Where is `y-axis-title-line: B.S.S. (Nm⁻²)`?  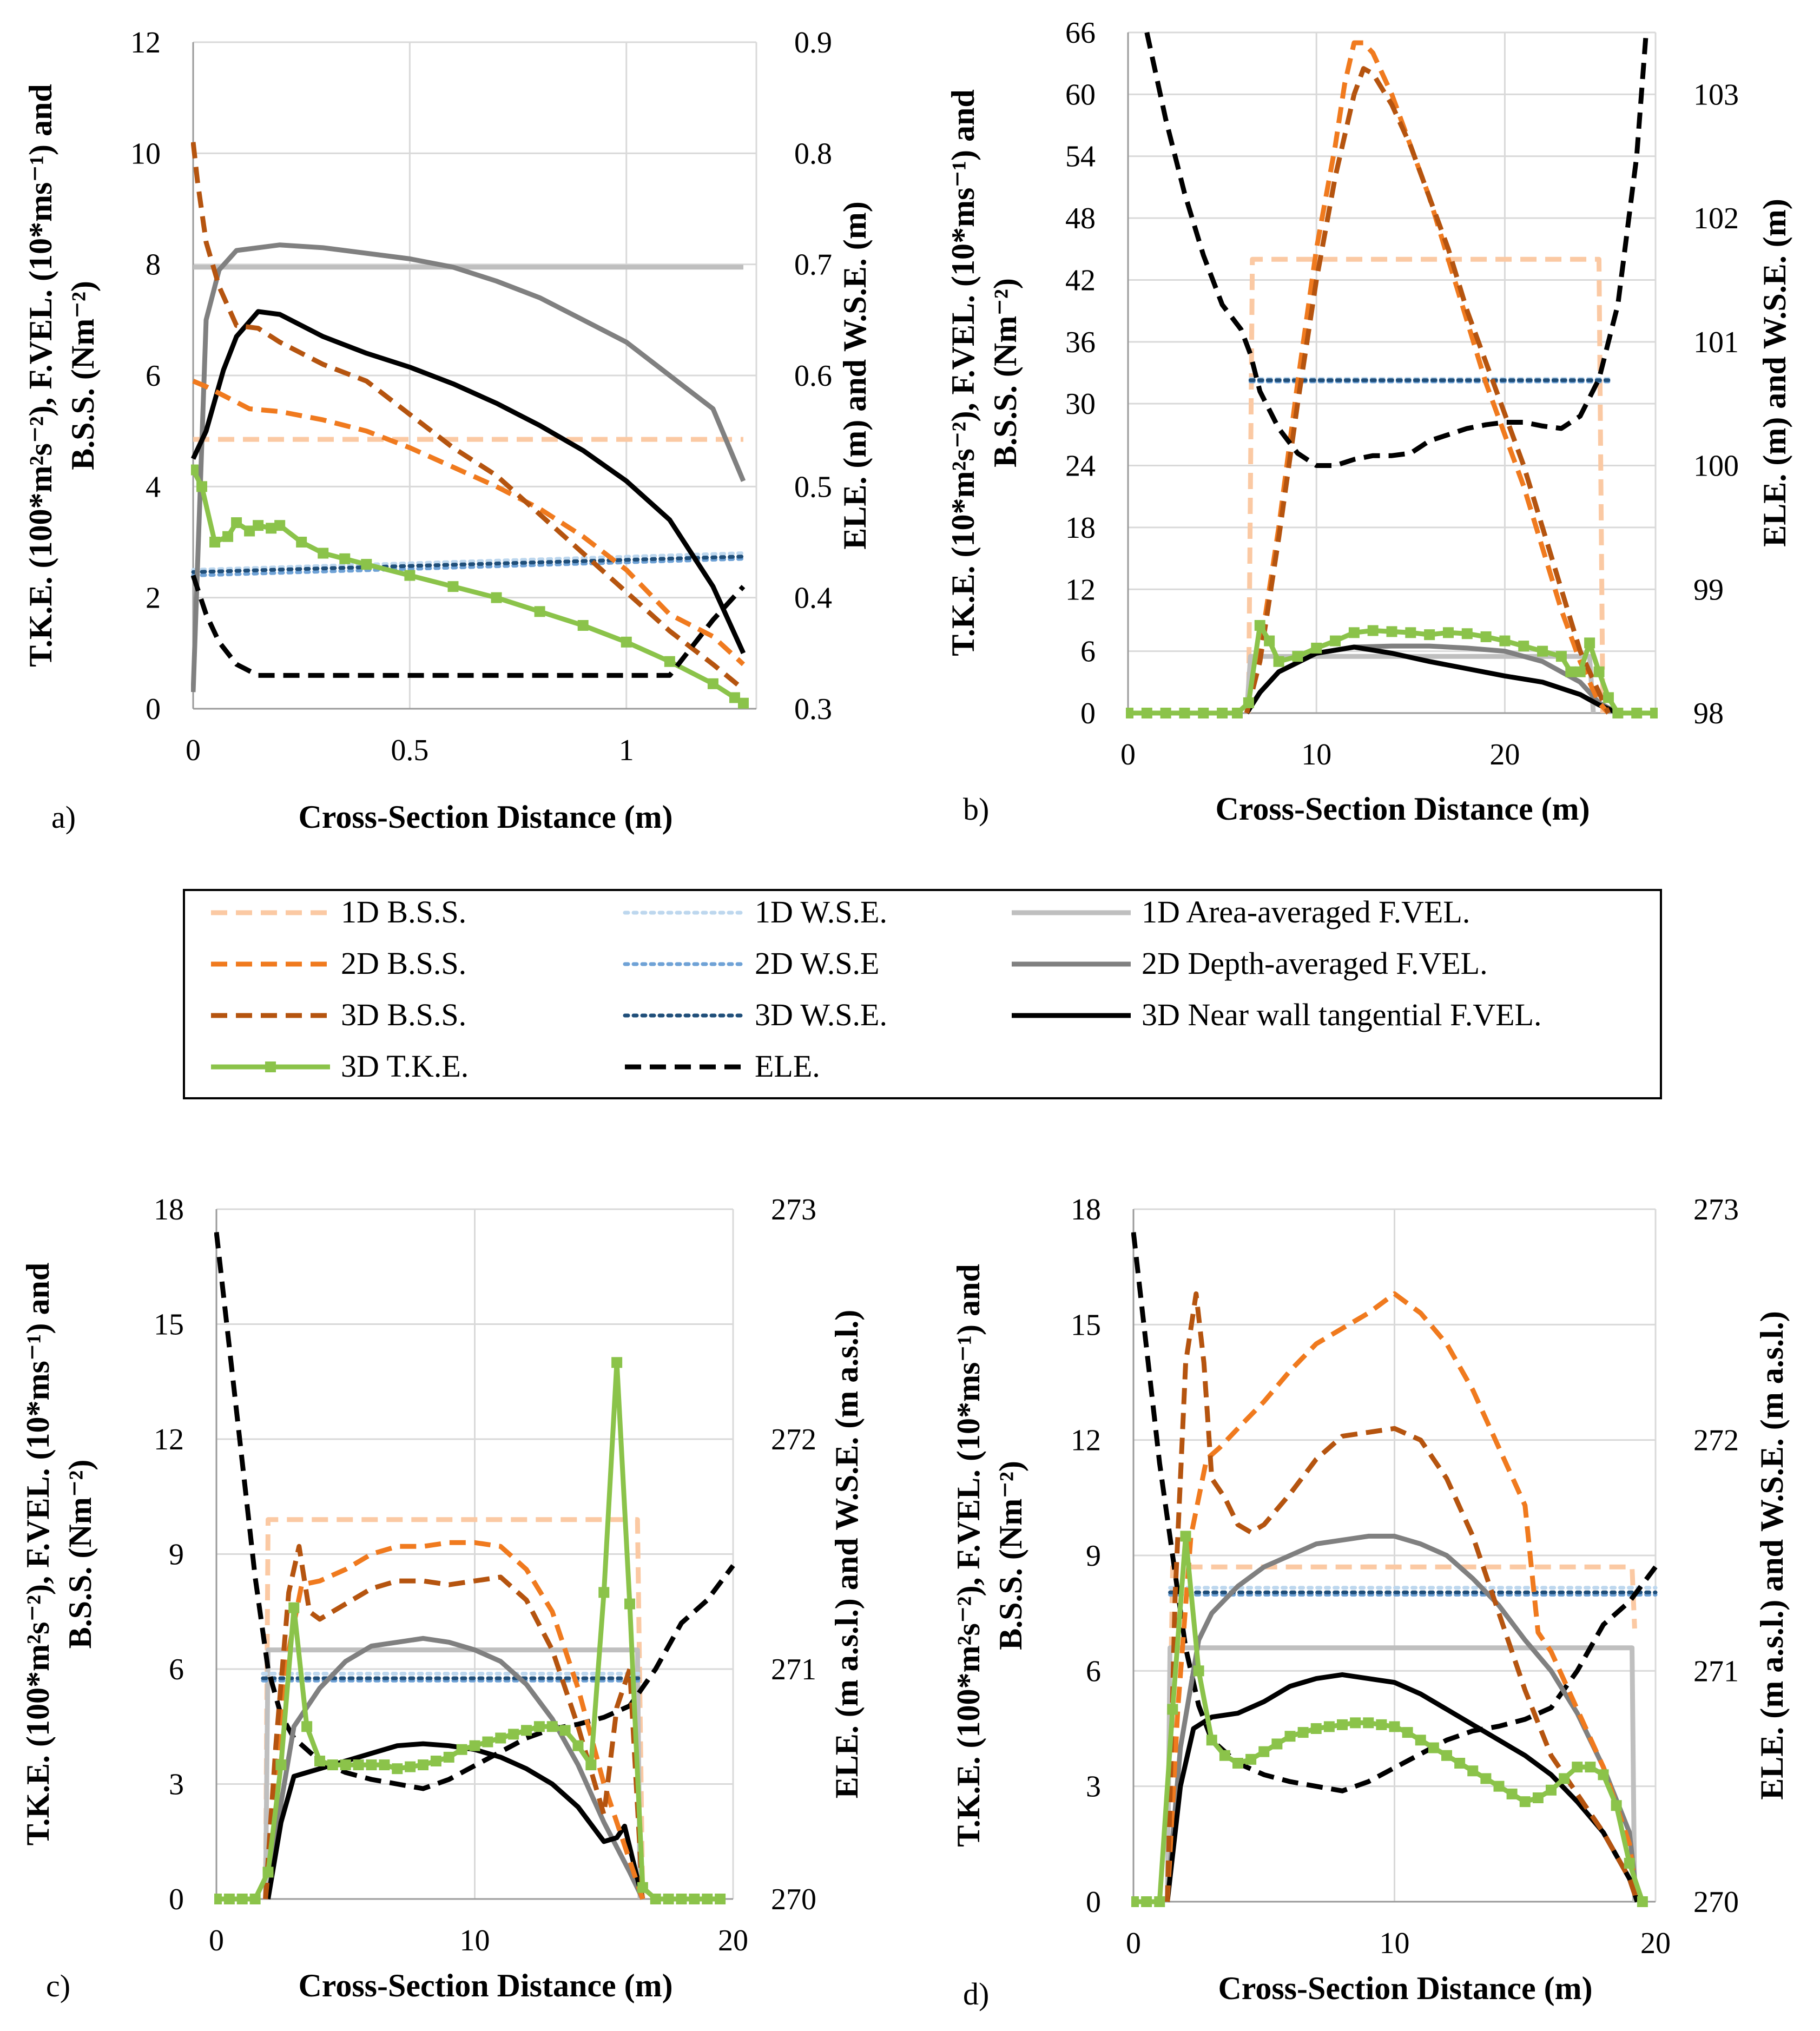
y-axis-title-line: B.S.S. (Nm⁻²) is located at coordinates (1010, 1555).